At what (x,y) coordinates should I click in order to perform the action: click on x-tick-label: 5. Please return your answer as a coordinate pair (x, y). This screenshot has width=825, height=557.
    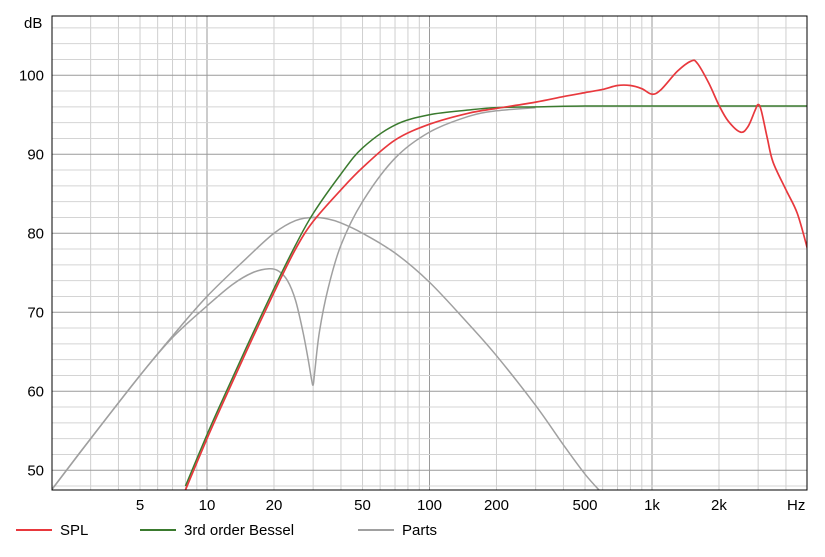
    Looking at the image, I should click on (140, 505).